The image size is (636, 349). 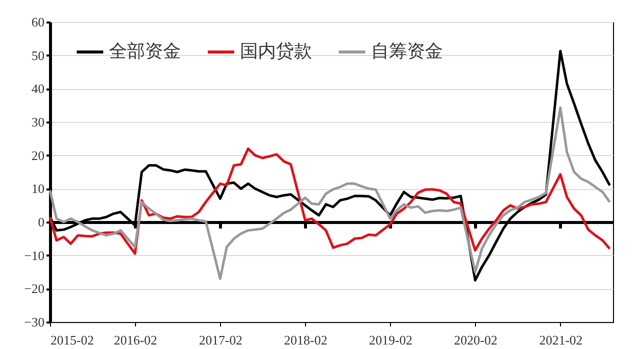 What do you see at coordinates (276, 51) in the screenshot?
I see `legend-label: 国内贷款` at bounding box center [276, 51].